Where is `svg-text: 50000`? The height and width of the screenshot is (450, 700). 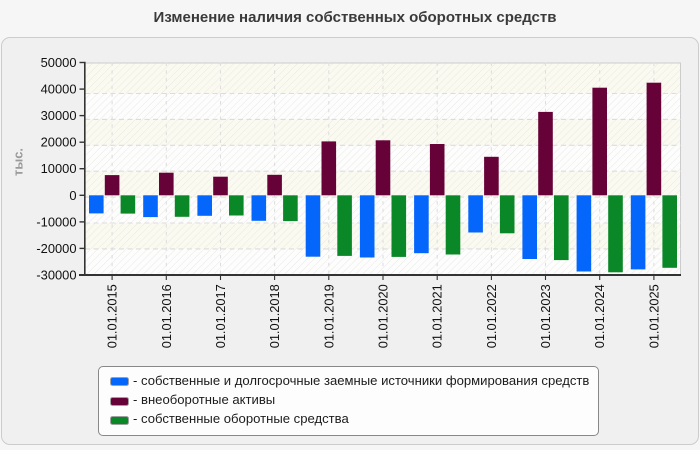 svg-text: 50000 is located at coordinates (59, 62).